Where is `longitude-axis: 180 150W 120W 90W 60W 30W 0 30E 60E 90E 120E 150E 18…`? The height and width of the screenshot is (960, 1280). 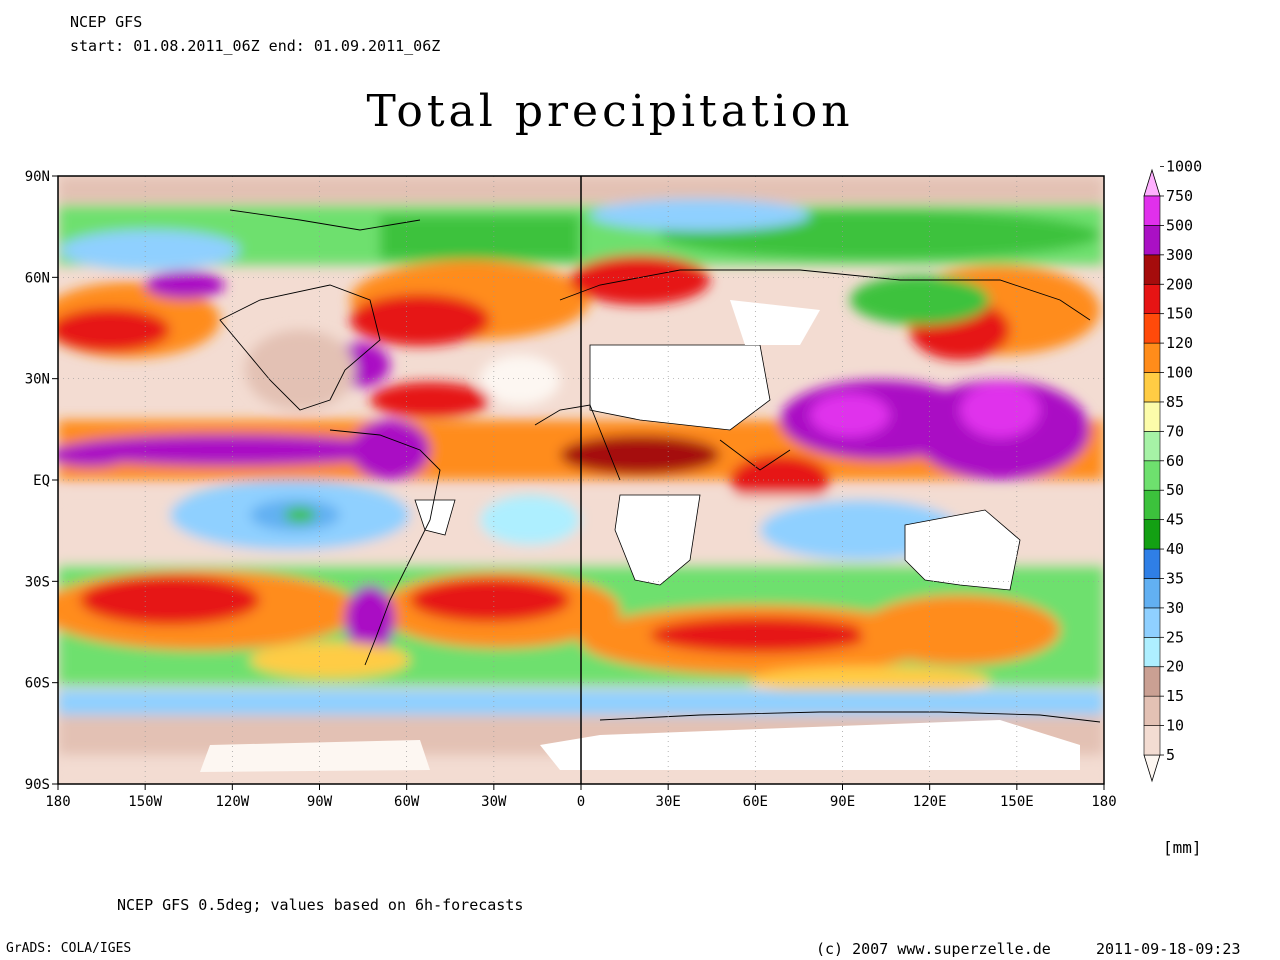
longitude-axis: 180 150W 120W 90W 60W 30W 0 30E 60E 90E 120E 150E 18… is located at coordinates (581, 797).